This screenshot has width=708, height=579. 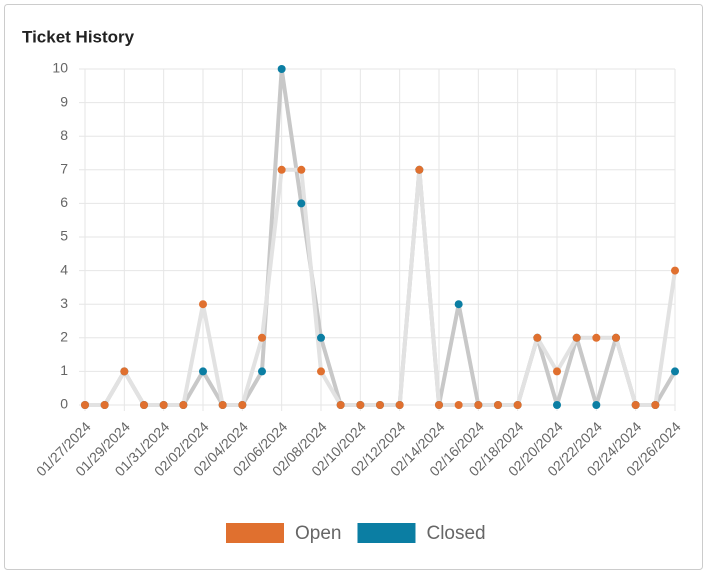 I want to click on y-tick-label: 8, so click(x=64, y=135).